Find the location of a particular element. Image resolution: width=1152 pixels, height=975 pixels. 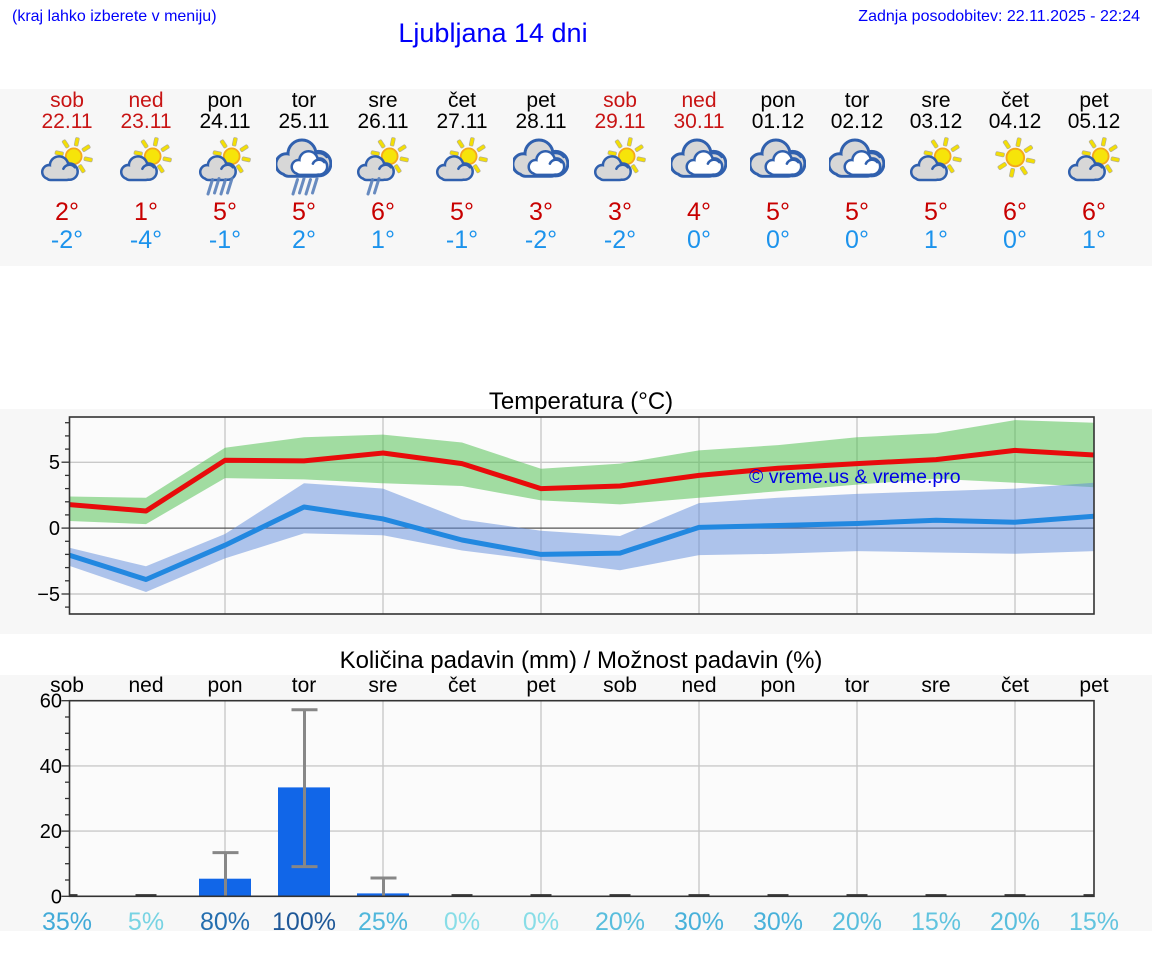

svg-text: 35% is located at coordinates (67, 922).